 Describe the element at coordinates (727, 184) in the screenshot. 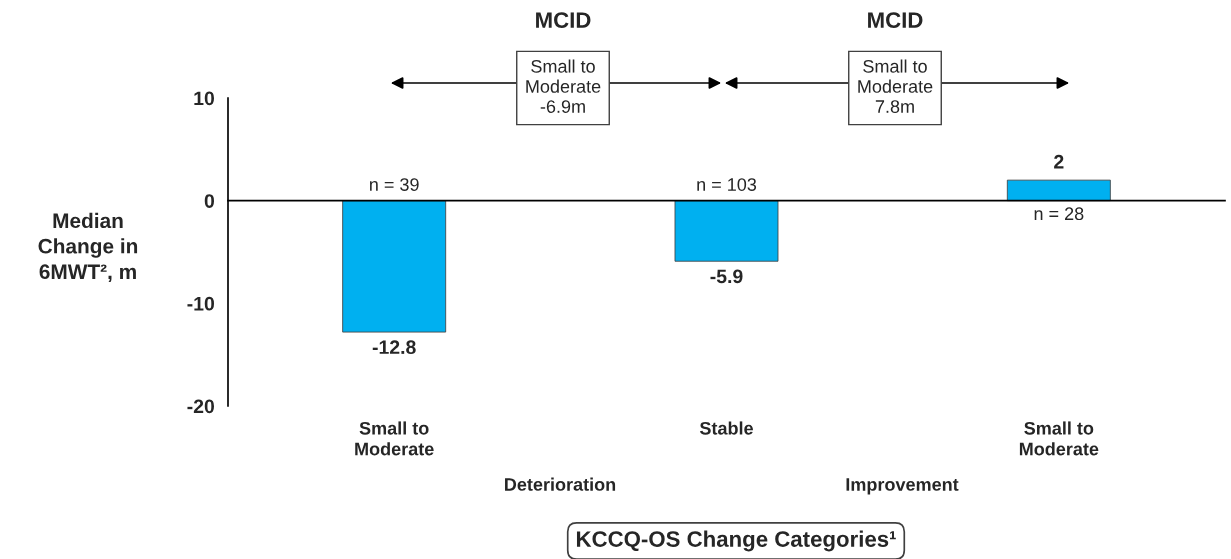

I see `annotation: n = 103` at that location.